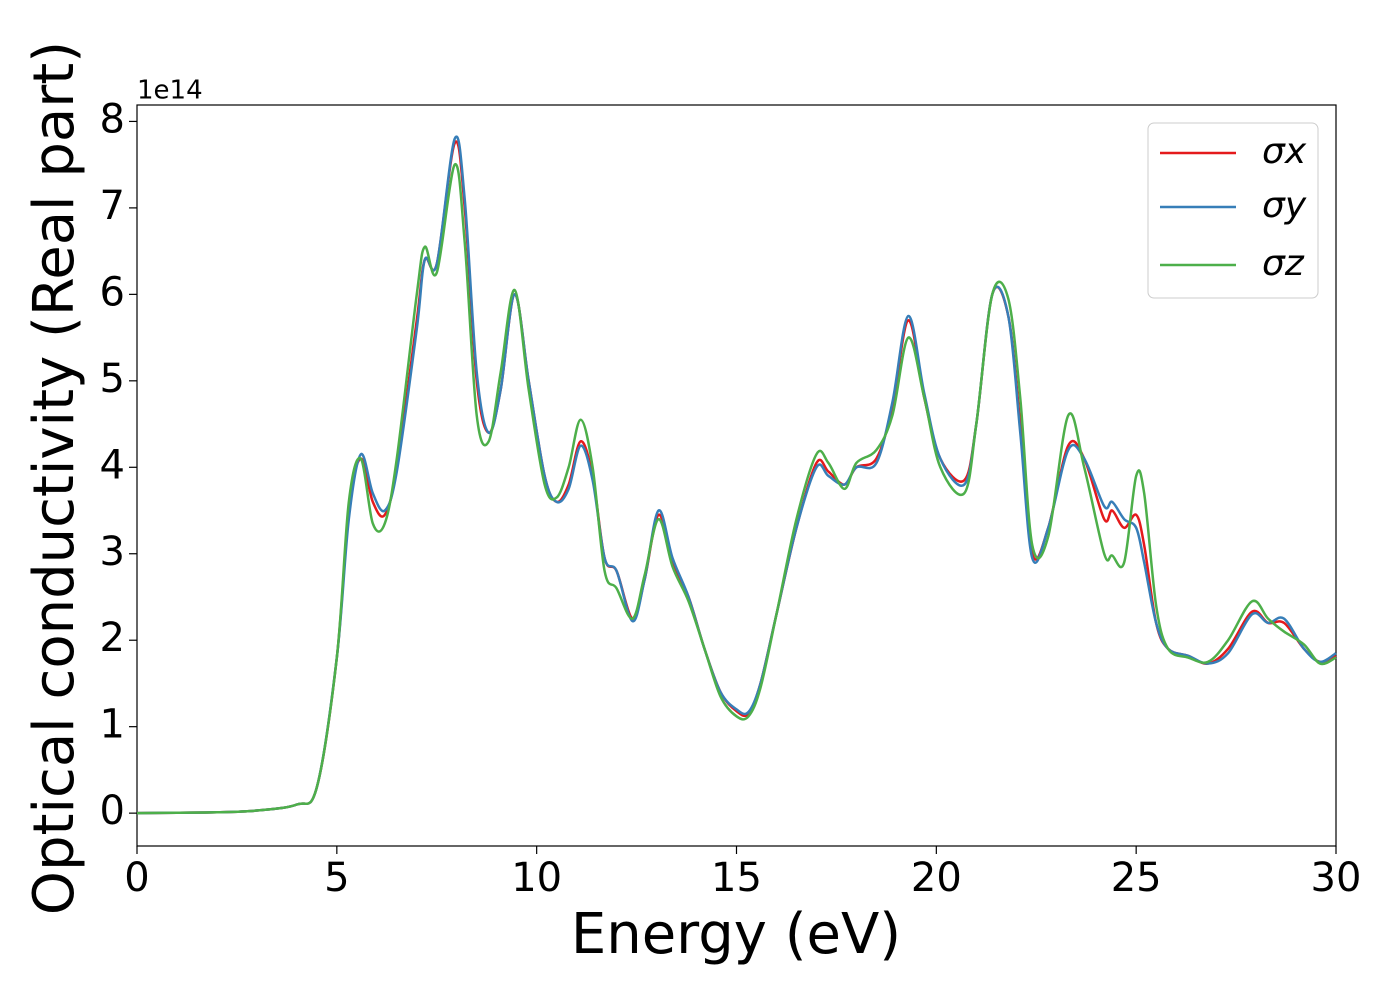  Describe the element at coordinates (1284, 151) in the screenshot. I see `legend-label: σx` at that location.